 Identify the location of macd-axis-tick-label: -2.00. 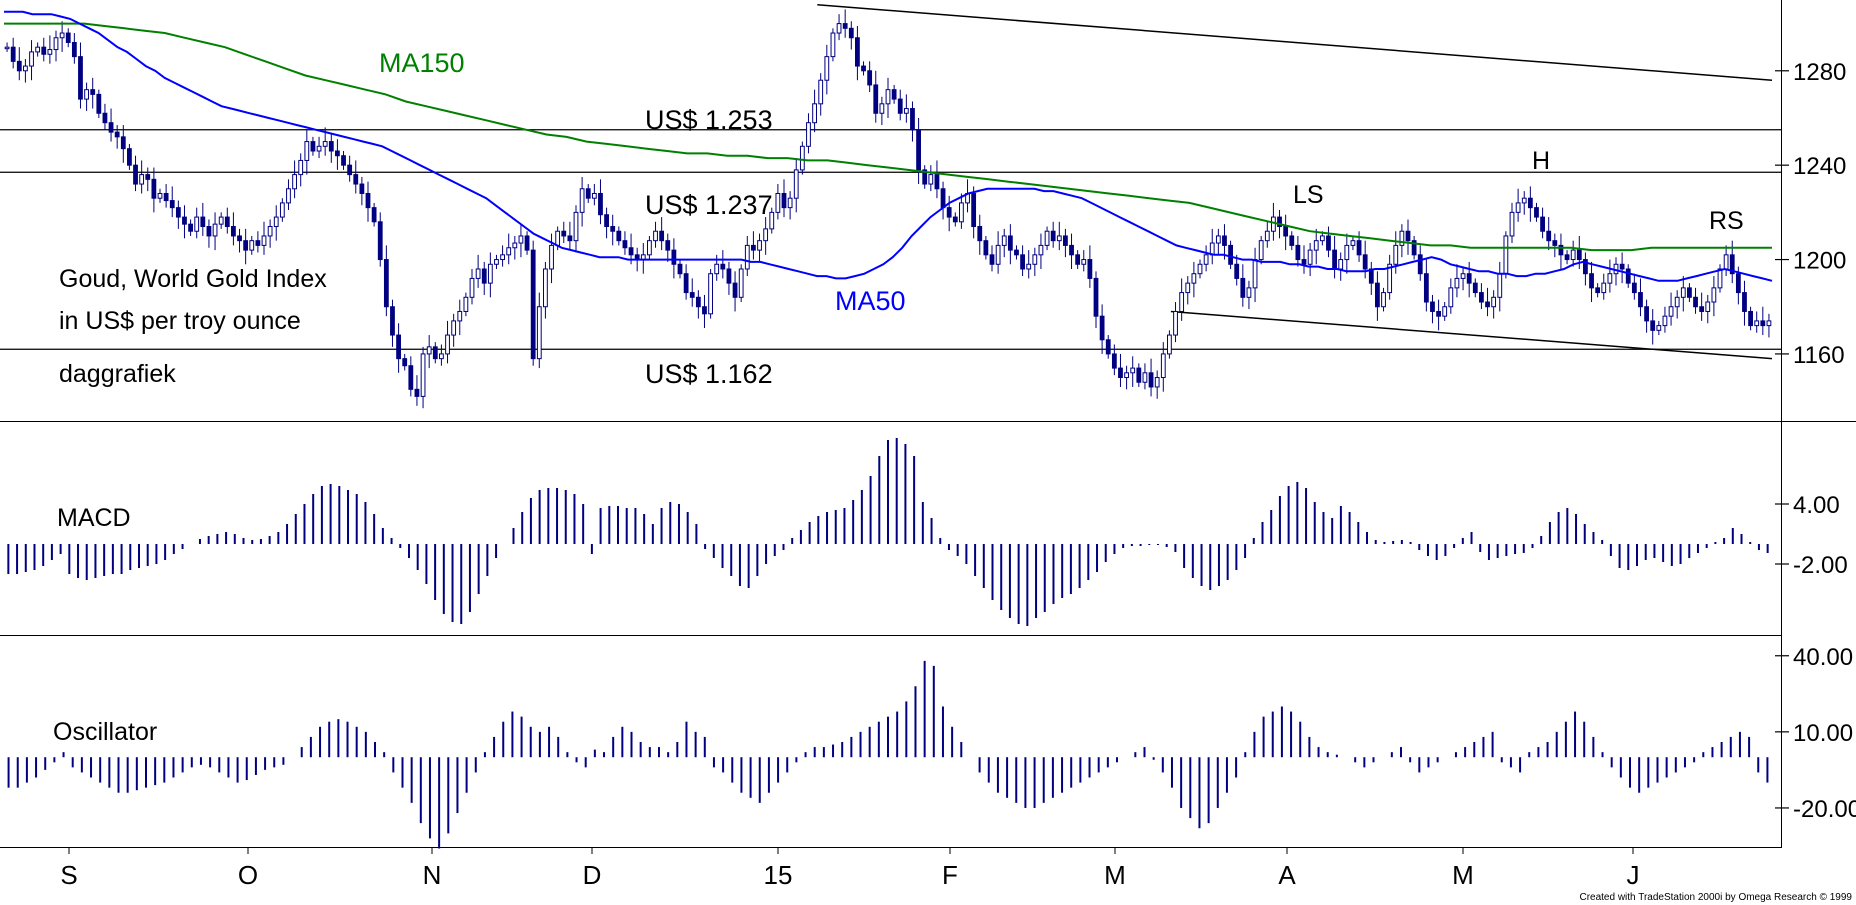
(1820, 565).